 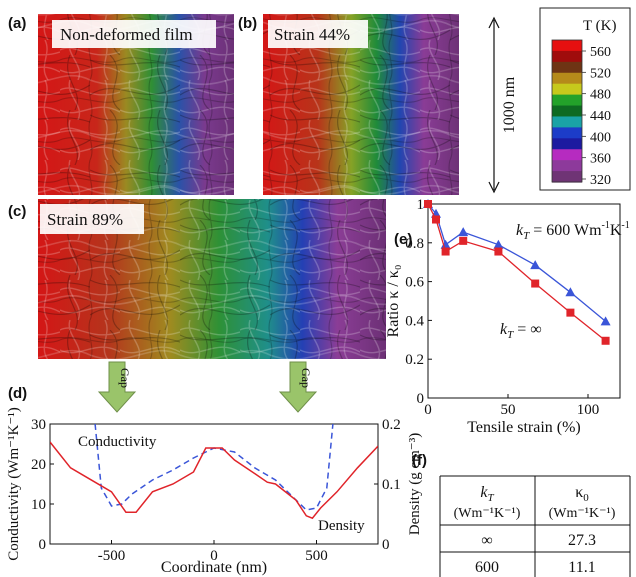 What do you see at coordinates (504, 329) in the screenshot?
I see `chart-e-label-ktinf-part: k` at bounding box center [504, 329].